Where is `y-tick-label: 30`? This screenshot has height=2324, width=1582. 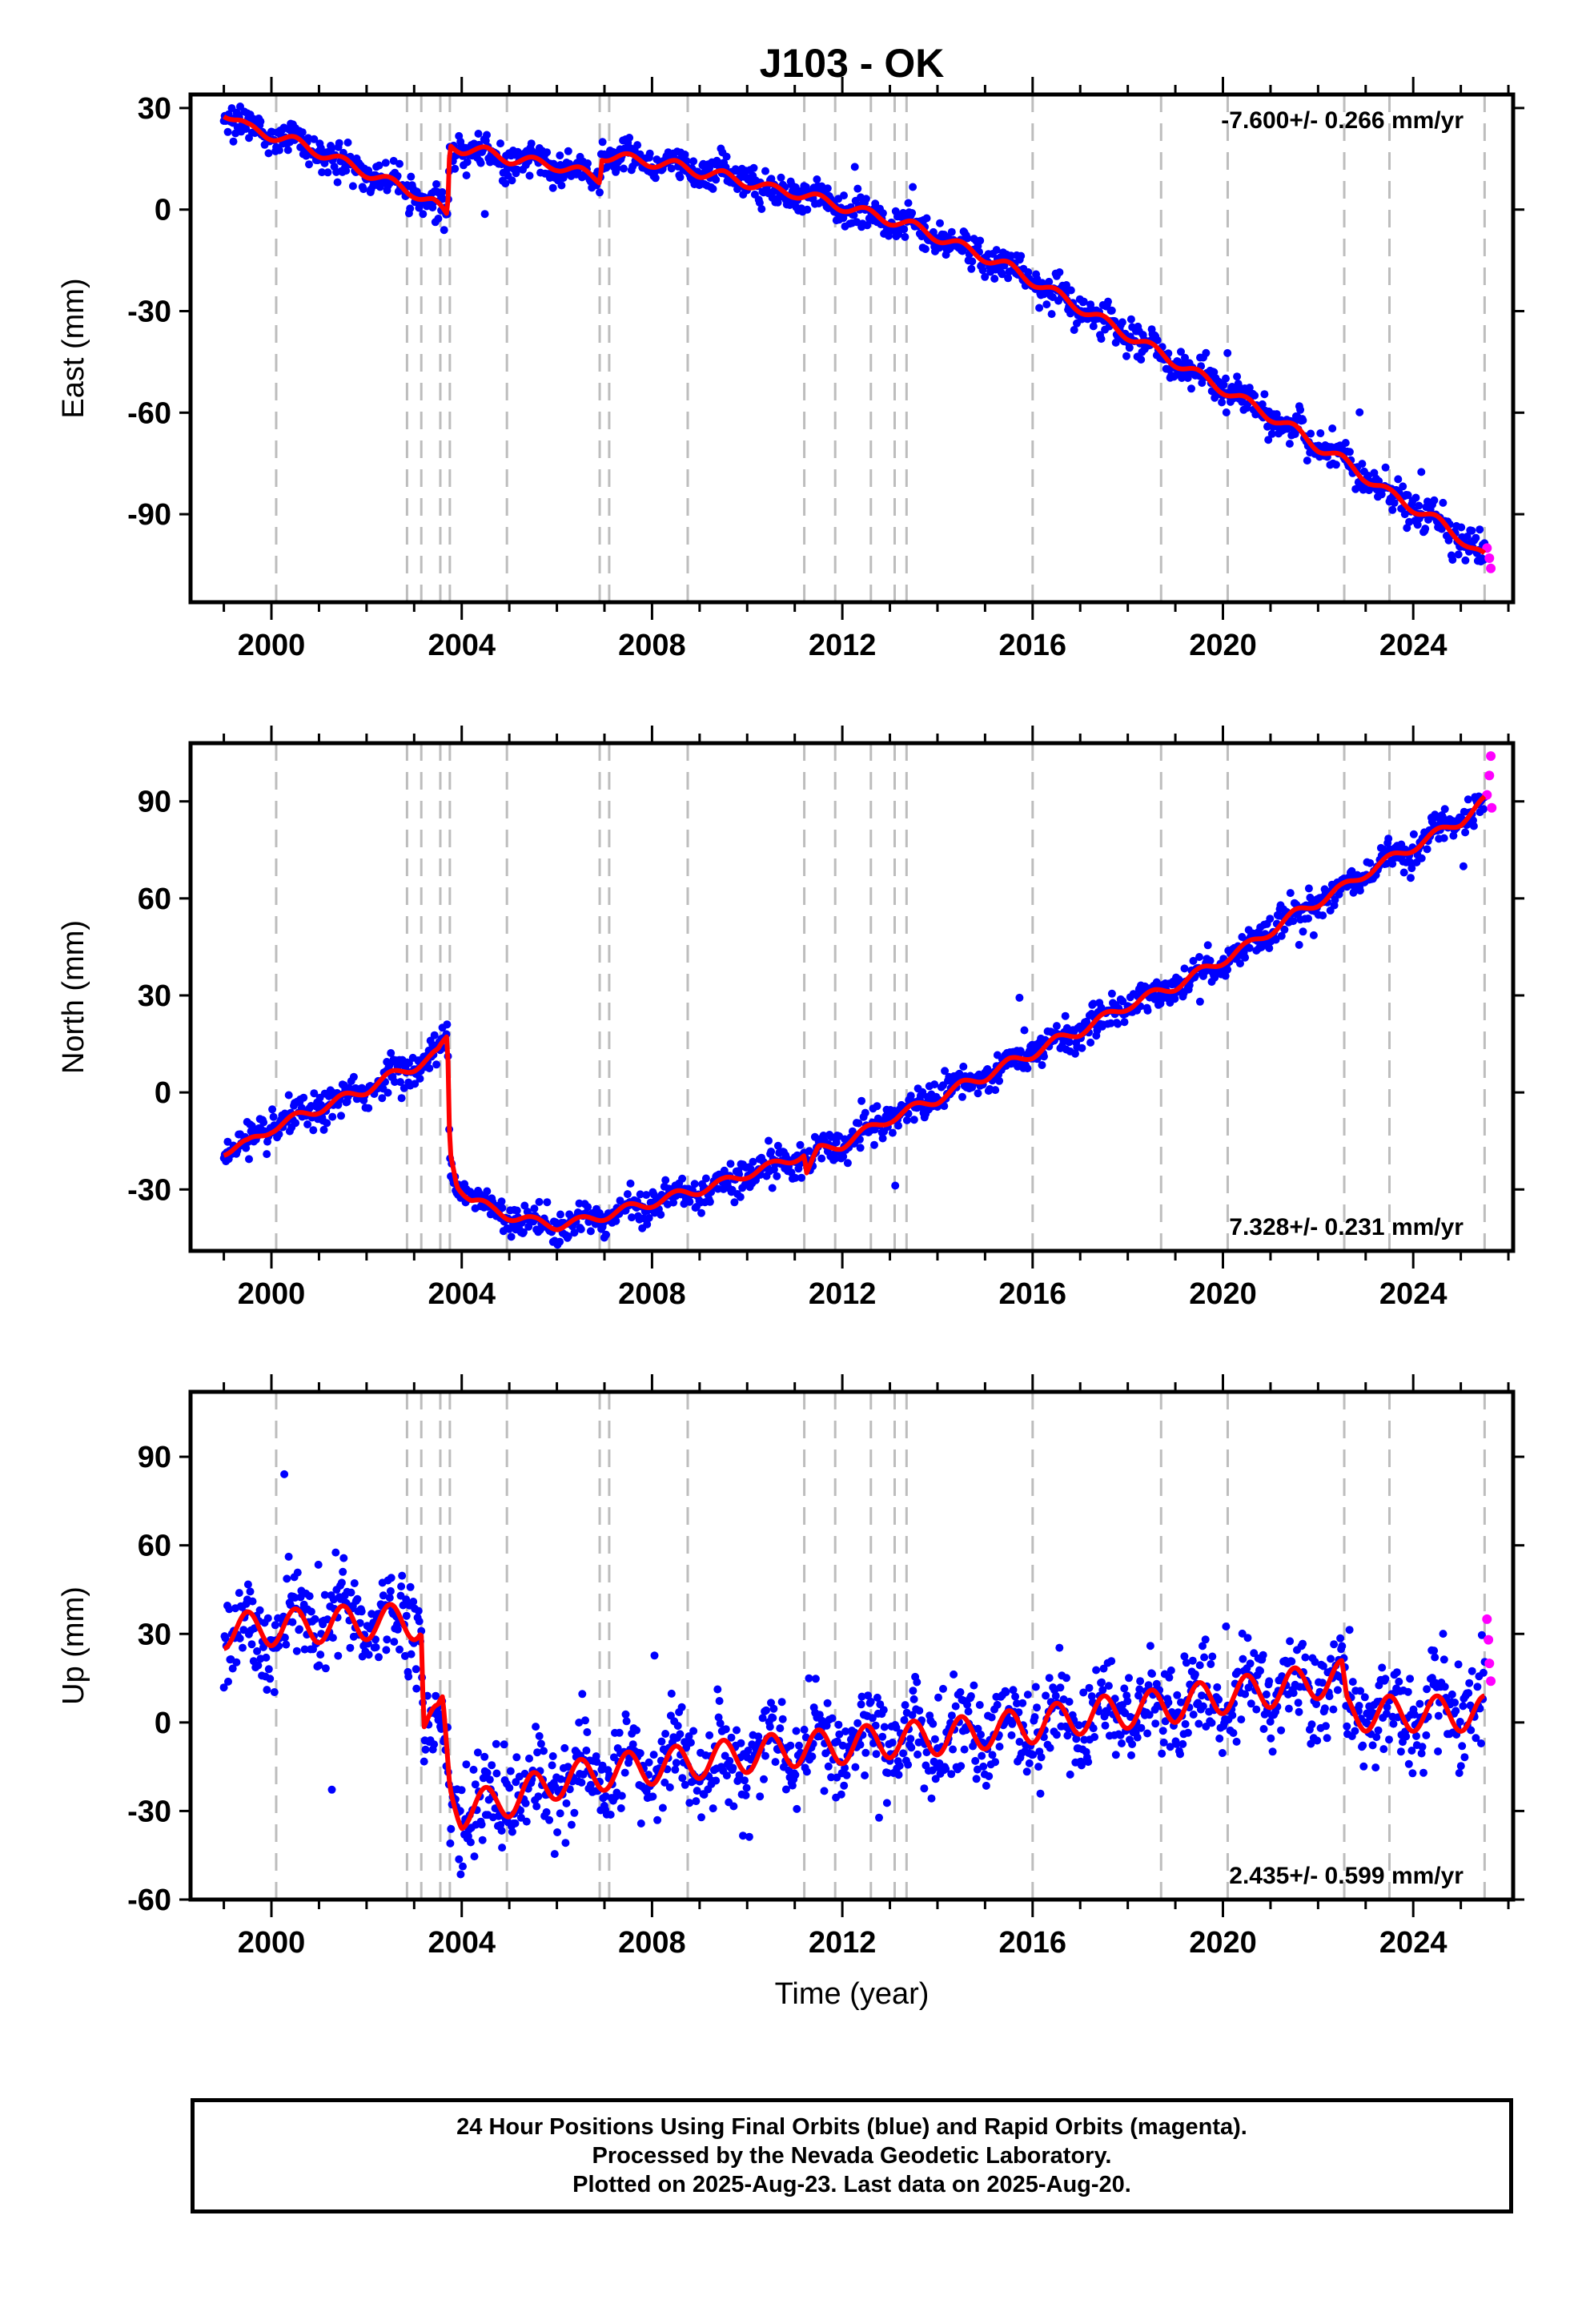 y-tick-label: 30 is located at coordinates (154, 996).